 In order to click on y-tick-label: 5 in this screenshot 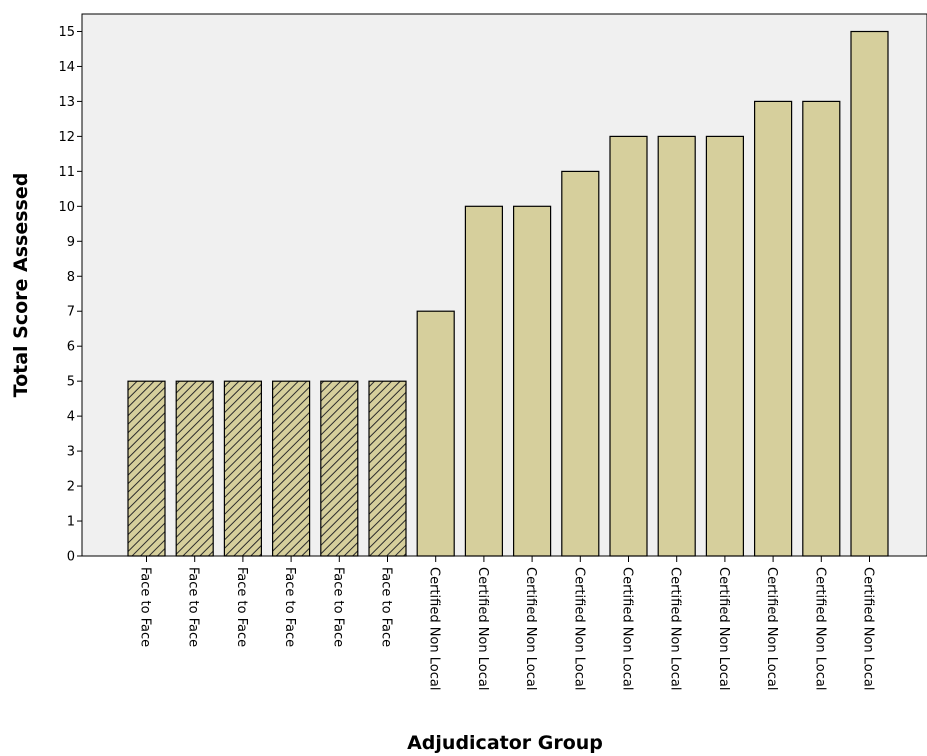, I will do `click(71, 382)`.